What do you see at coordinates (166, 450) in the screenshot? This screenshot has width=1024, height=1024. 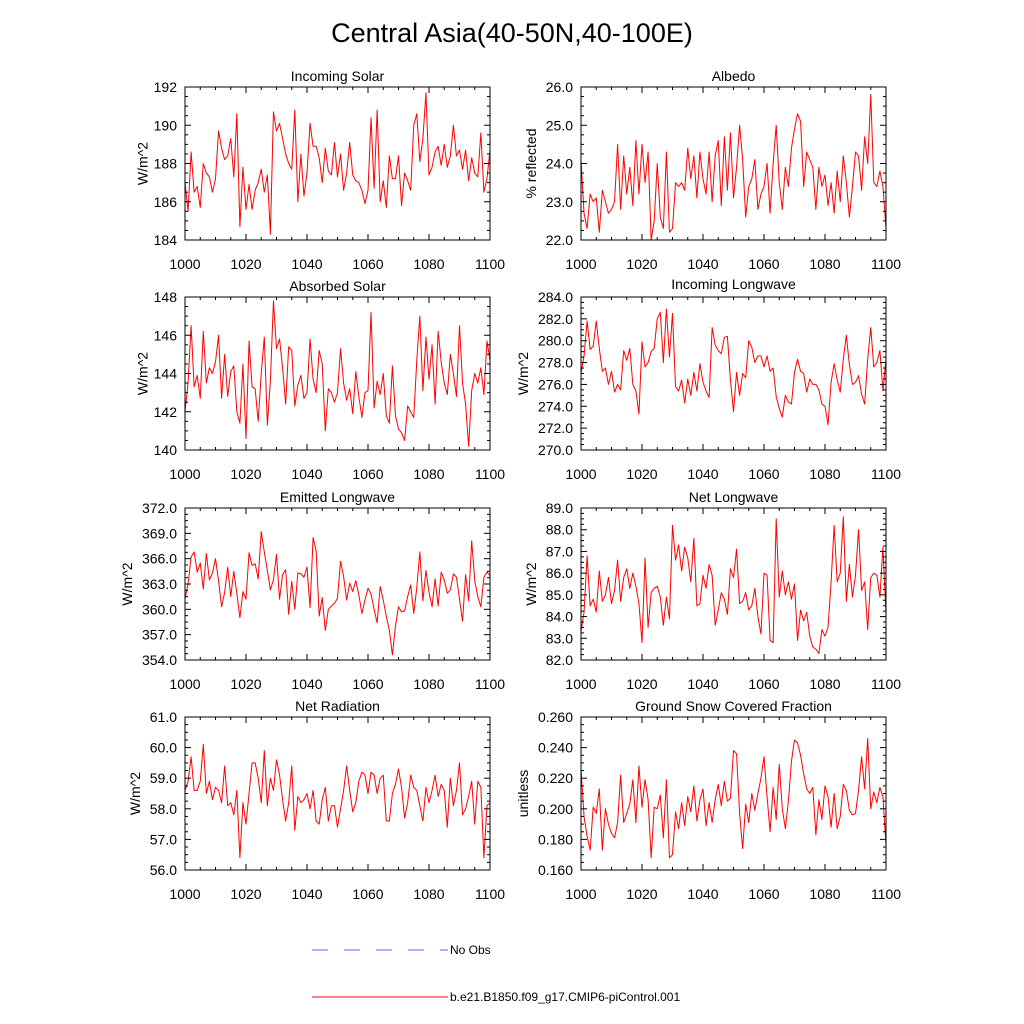 I see `y-tick-label: 140` at bounding box center [166, 450].